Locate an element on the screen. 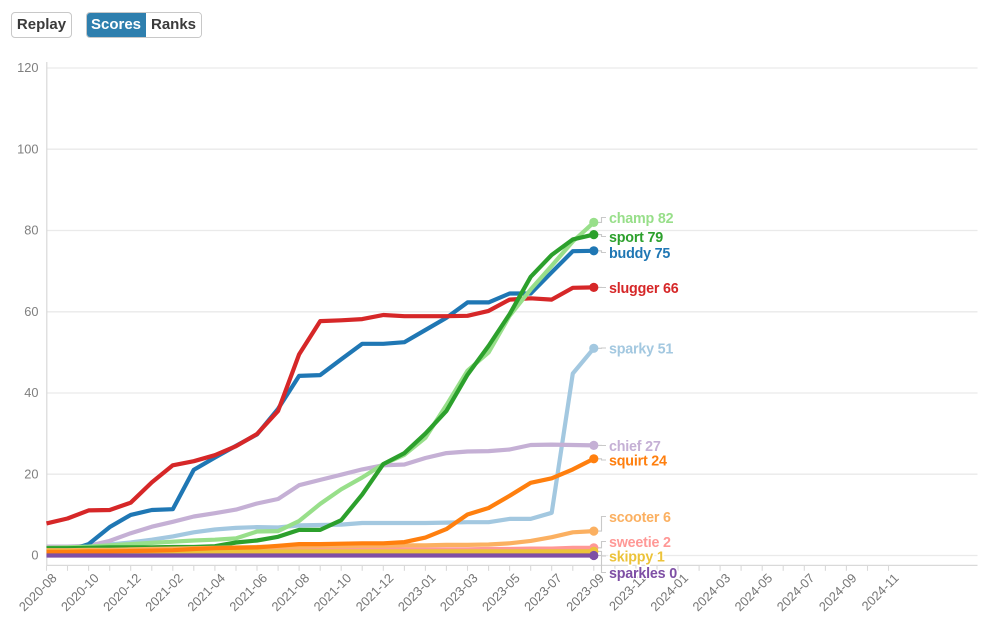 The width and height of the screenshot is (1000, 637). svg-text: 2021-06 is located at coordinates (248, 592).